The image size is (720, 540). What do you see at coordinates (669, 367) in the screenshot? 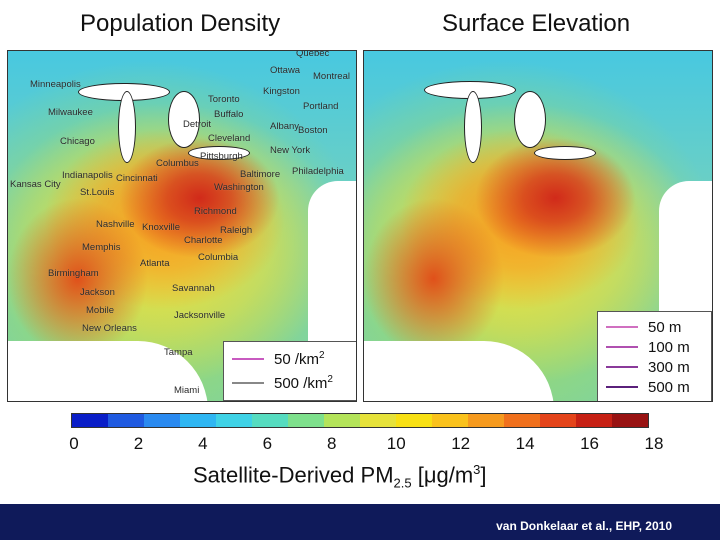
I see `legend-label: 300 m` at bounding box center [669, 367].